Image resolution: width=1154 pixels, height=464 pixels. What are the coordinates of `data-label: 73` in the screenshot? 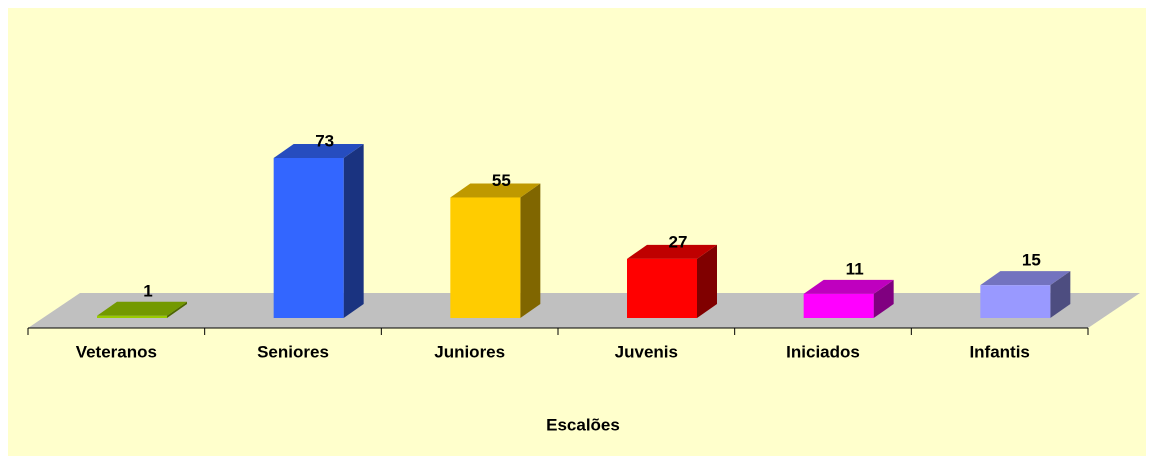 It's located at (324, 140).